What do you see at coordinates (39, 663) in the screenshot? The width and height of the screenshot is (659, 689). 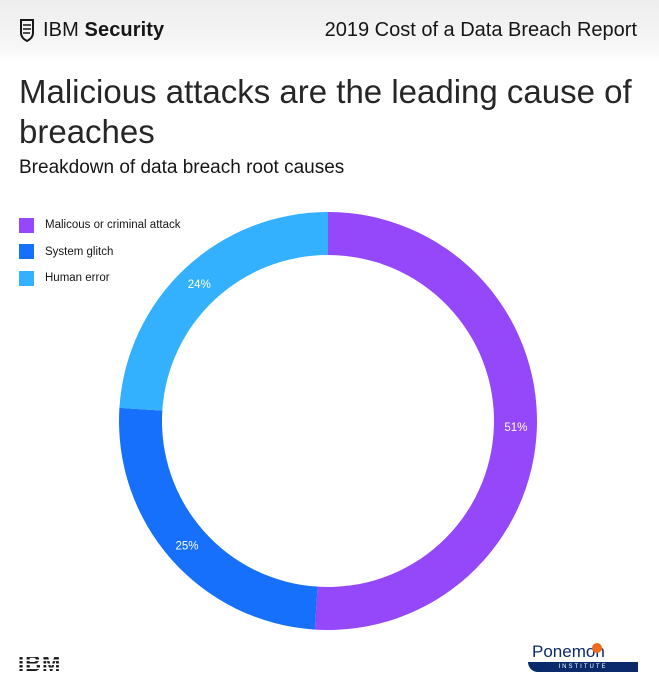 I see `ibm-logo-text: IBM` at bounding box center [39, 663].